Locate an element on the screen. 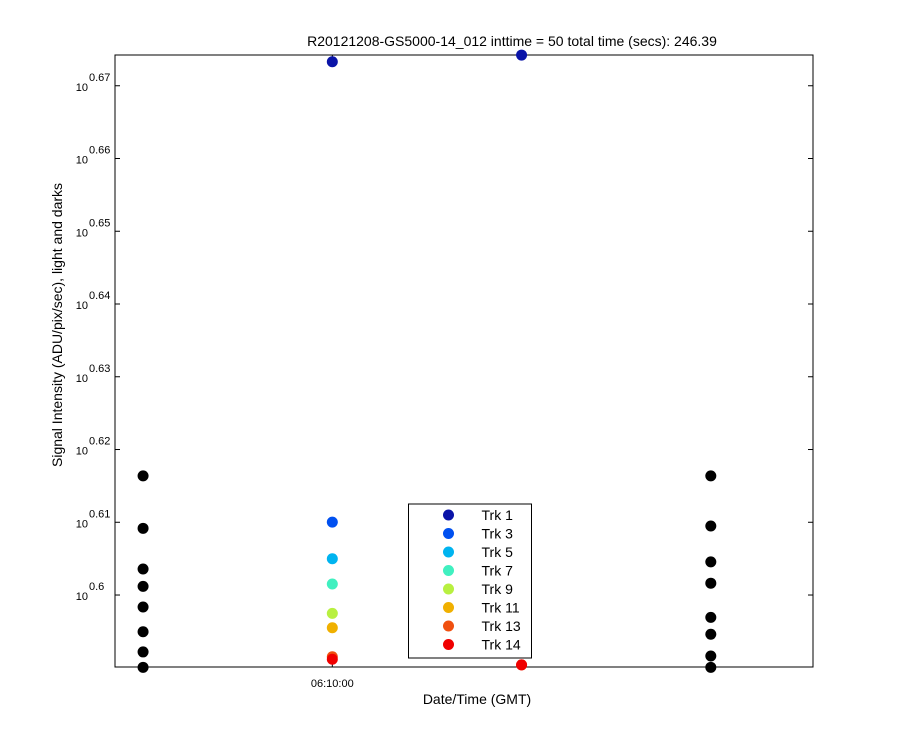  legend-box is located at coordinates (470, 581).